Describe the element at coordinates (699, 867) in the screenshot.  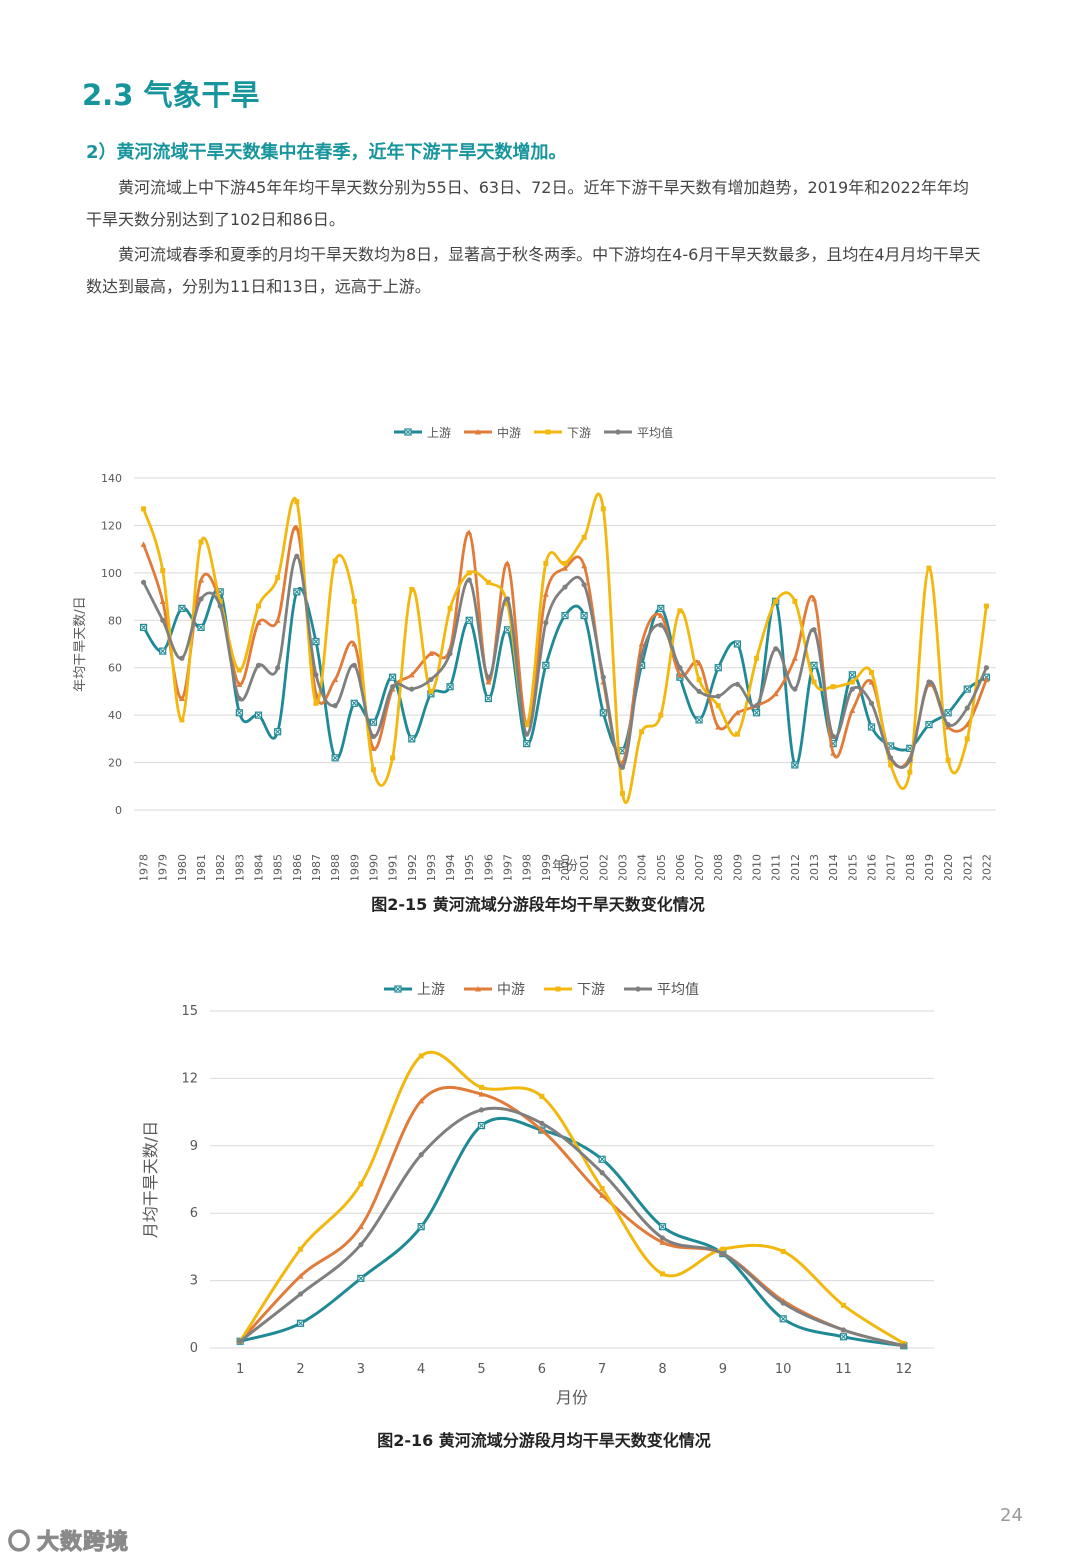
I see `x-tick-label: 2007` at that location.